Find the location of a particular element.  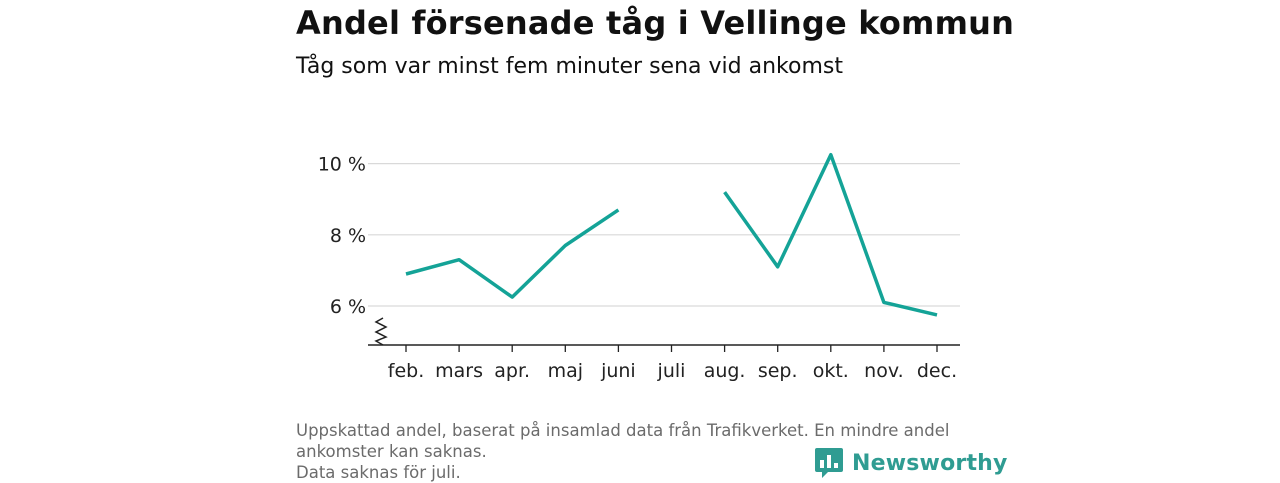

x-tick-label: okt. is located at coordinates (831, 371).